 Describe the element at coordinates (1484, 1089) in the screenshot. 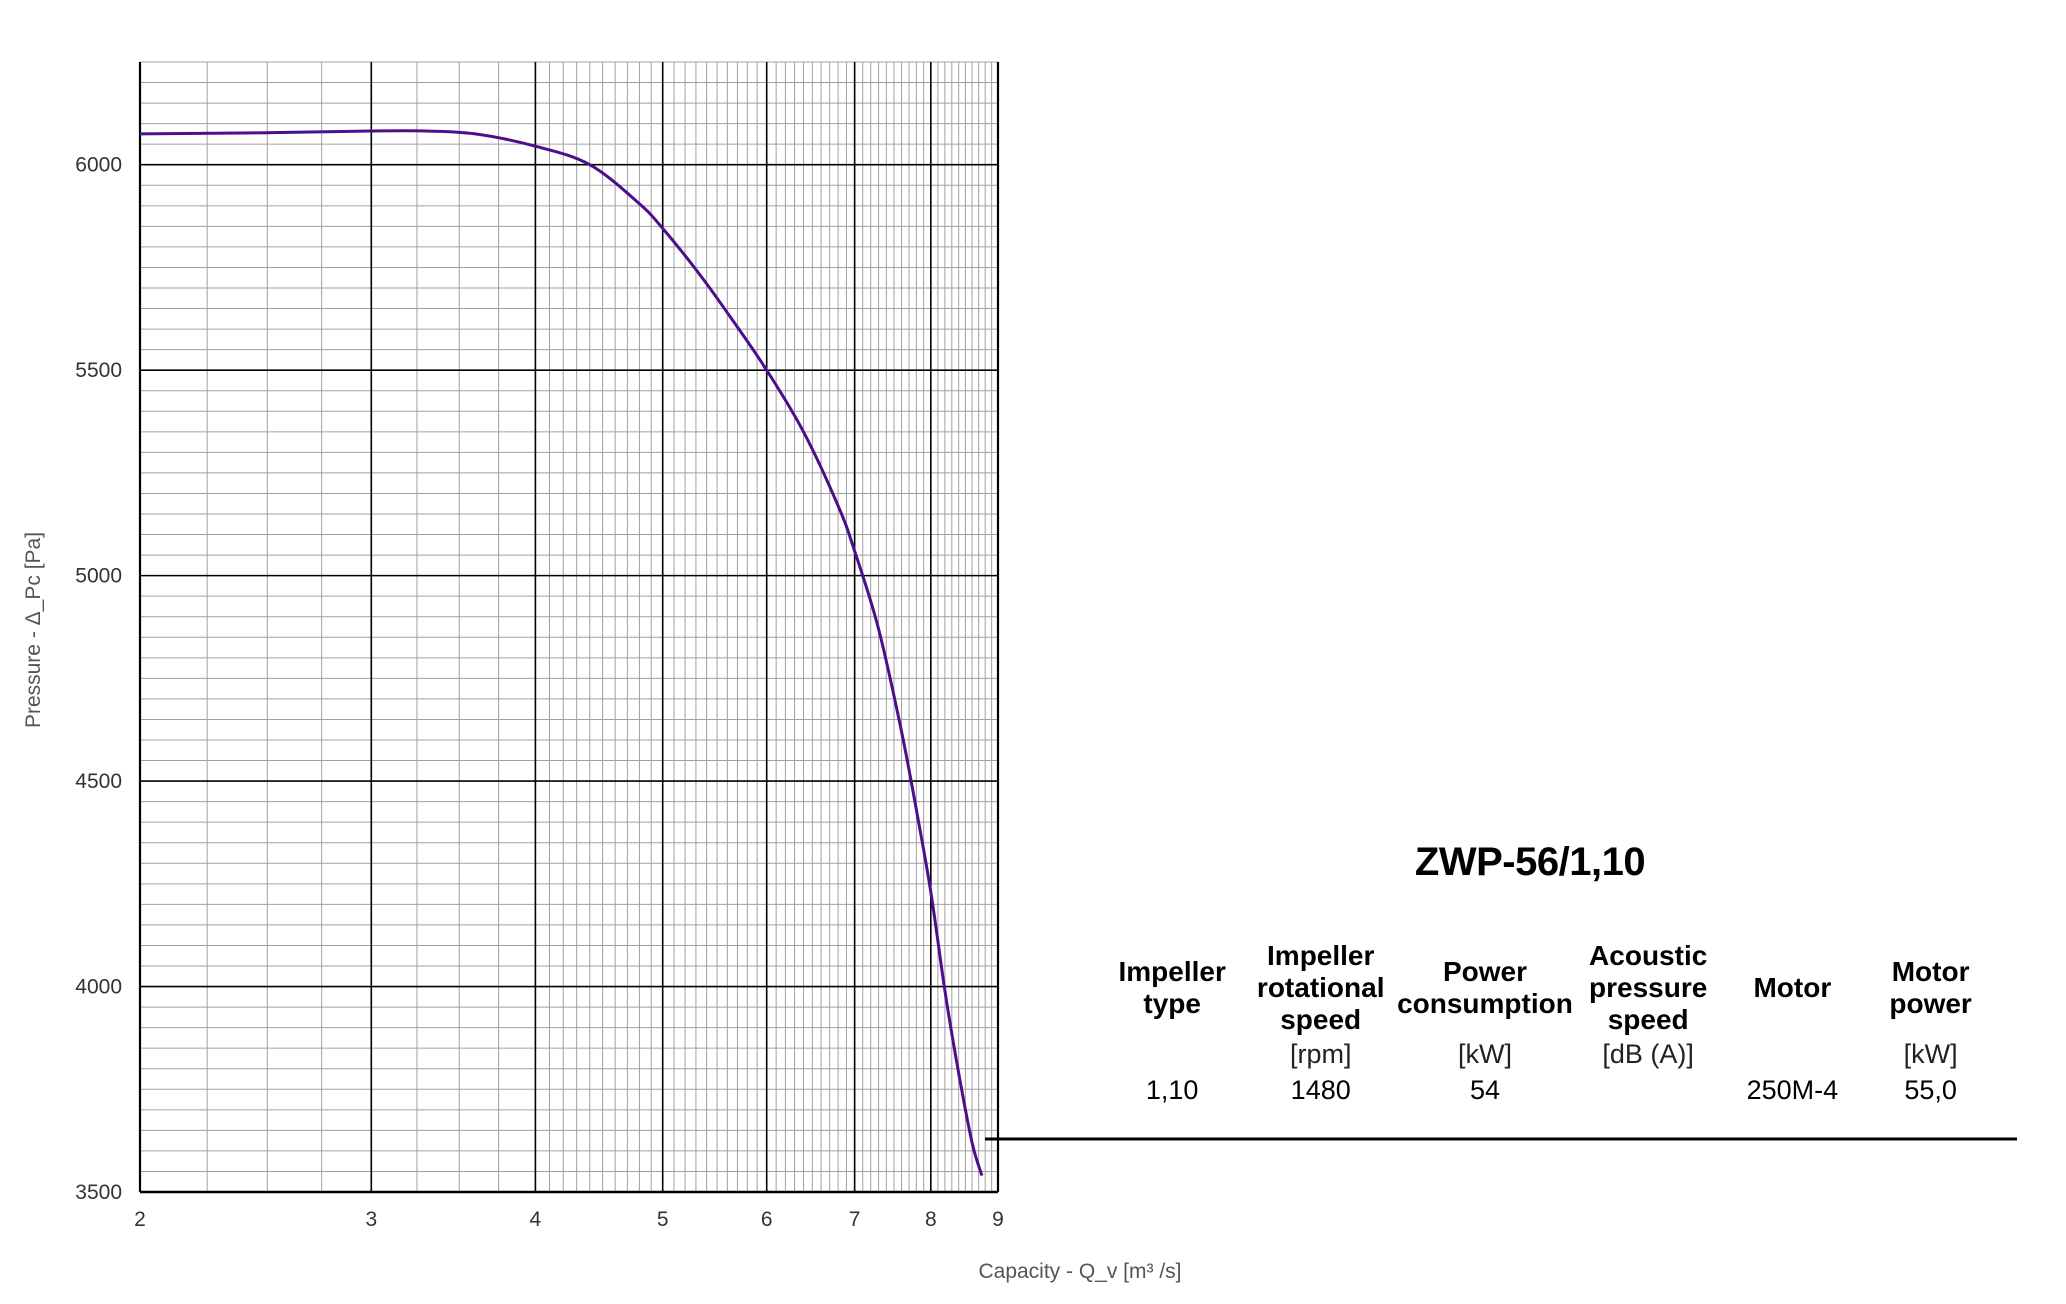

I see `value-cell: 54` at that location.